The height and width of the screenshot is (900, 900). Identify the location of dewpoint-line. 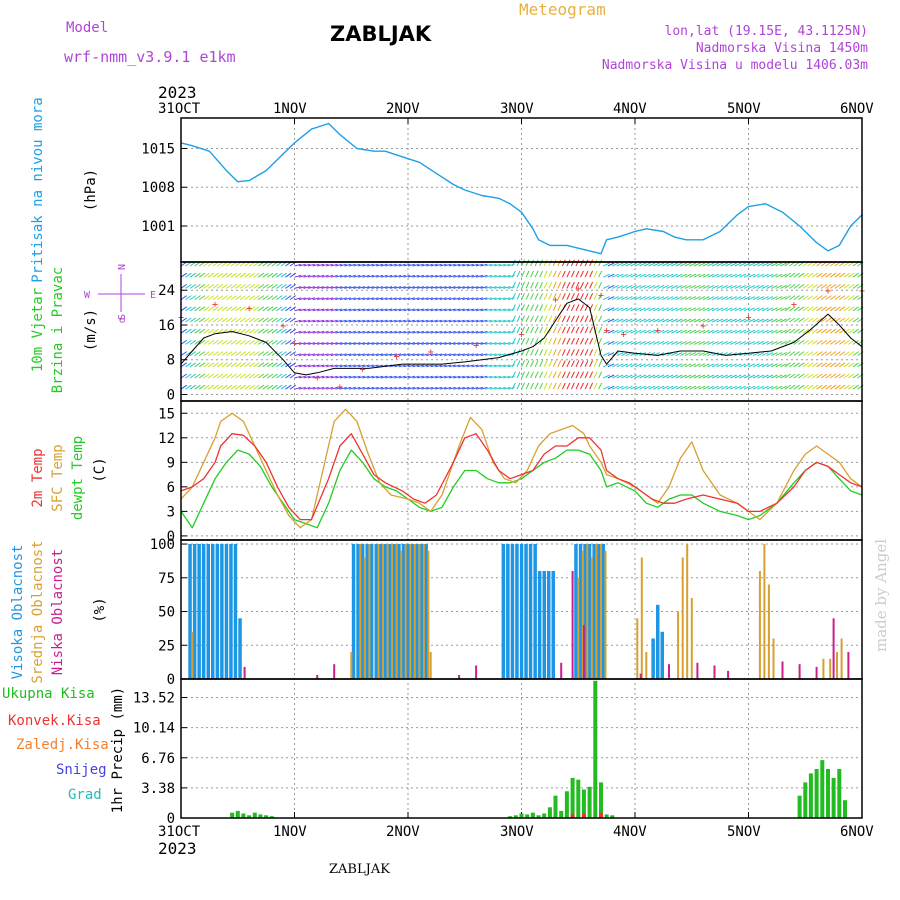
(521, 489).